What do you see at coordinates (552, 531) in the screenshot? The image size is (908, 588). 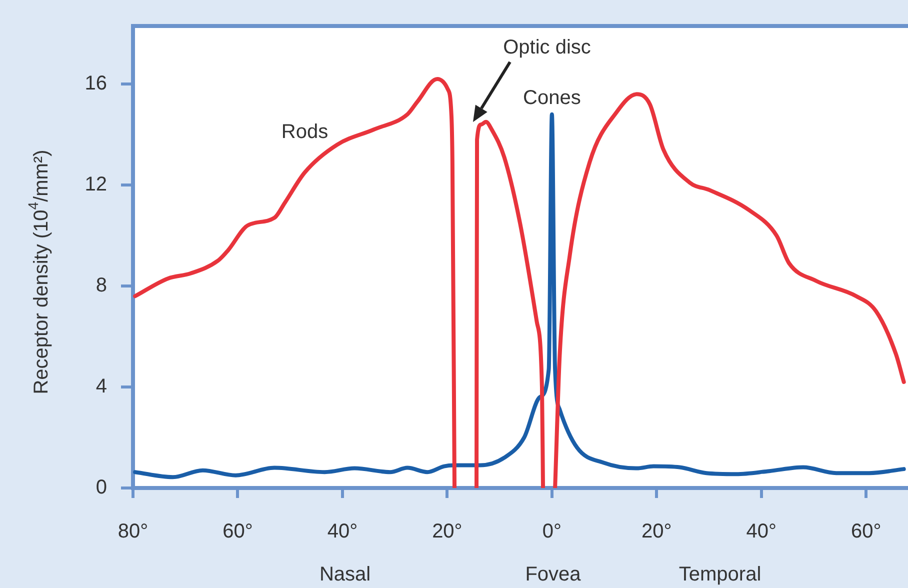 I see `x-tick-label: 0°` at bounding box center [552, 531].